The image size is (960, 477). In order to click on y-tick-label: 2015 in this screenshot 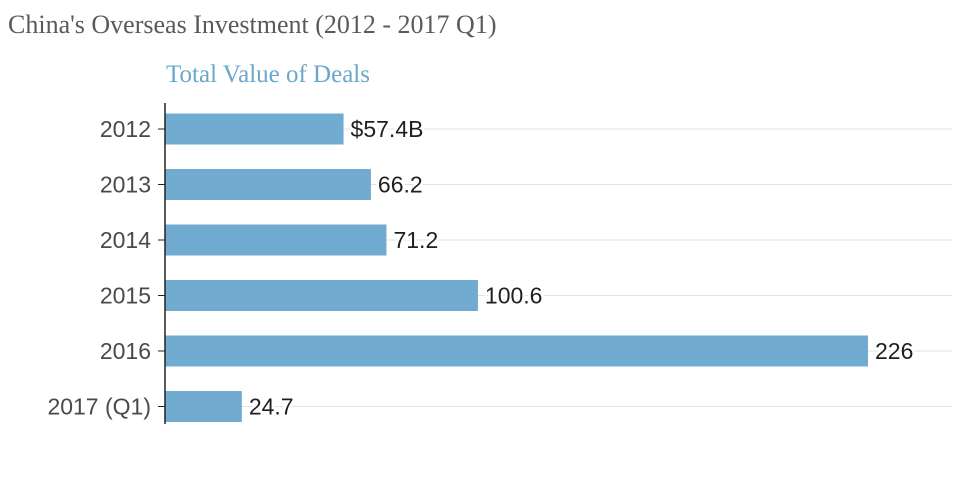, I will do `click(125, 296)`.